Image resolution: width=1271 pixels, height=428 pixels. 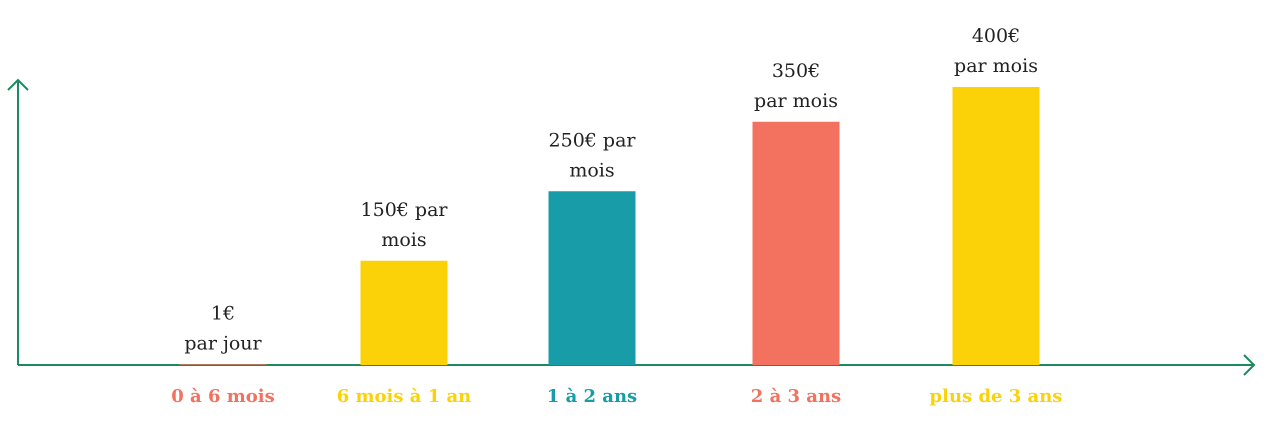 What do you see at coordinates (996, 396) in the screenshot?
I see `category-label: plus de 3 ans` at bounding box center [996, 396].